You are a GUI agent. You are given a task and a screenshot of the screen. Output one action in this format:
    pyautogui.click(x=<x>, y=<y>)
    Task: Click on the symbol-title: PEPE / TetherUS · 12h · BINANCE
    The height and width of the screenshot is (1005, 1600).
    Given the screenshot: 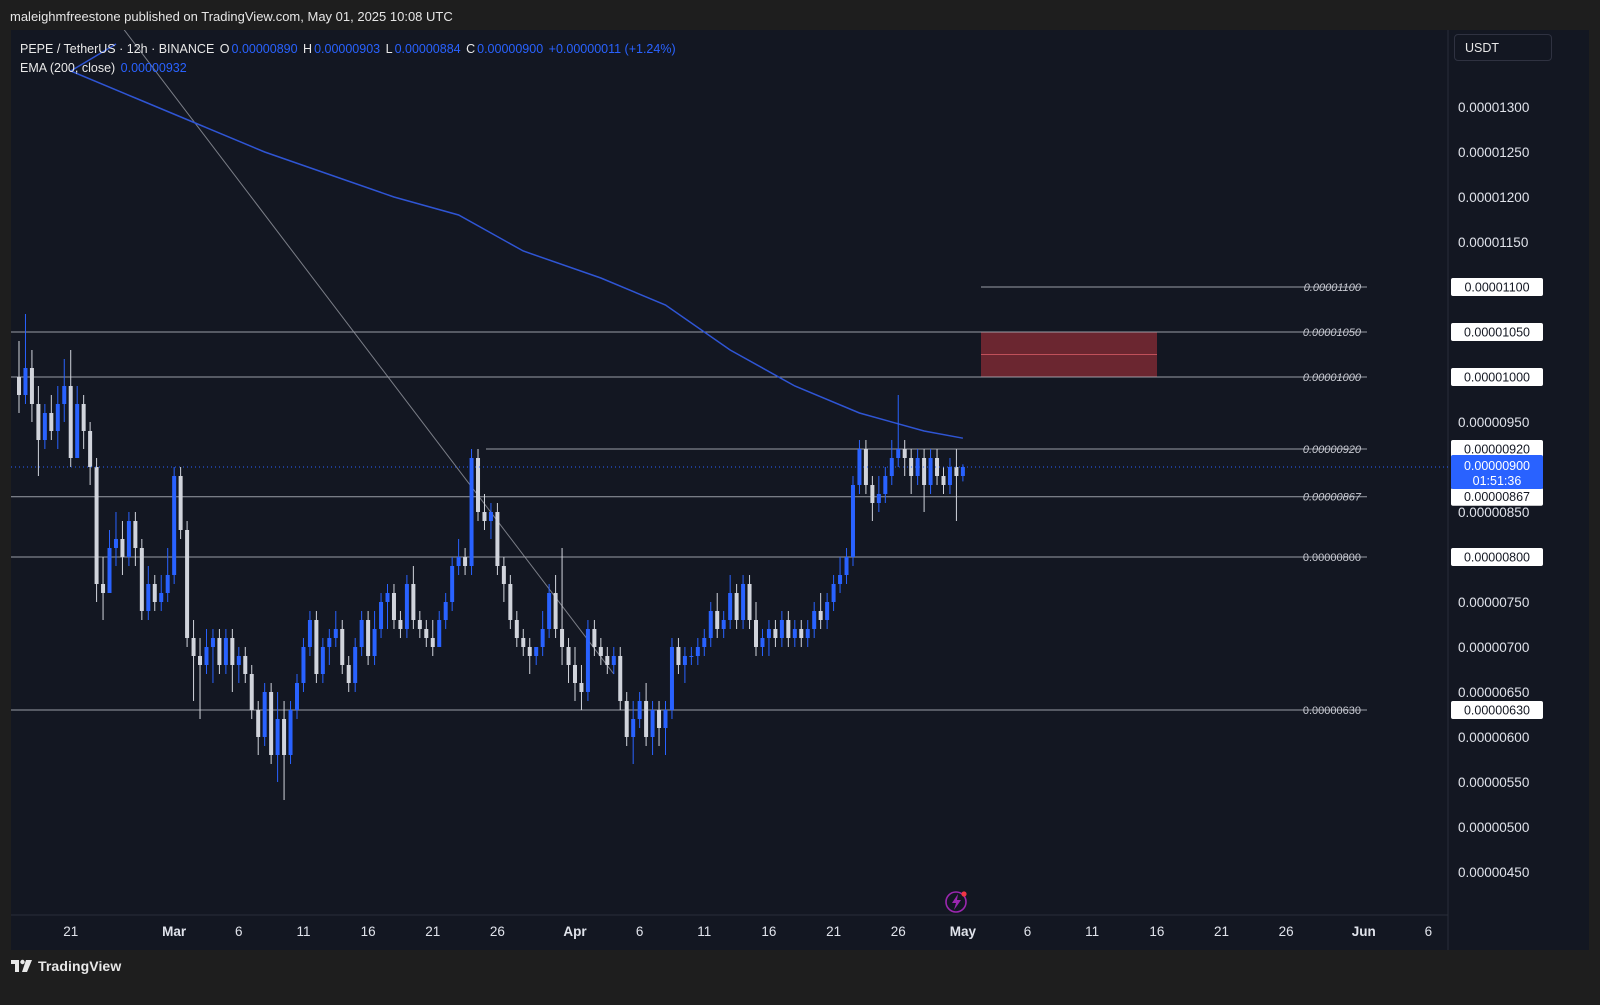 What is the action you would take?
    pyautogui.click(x=117, y=49)
    